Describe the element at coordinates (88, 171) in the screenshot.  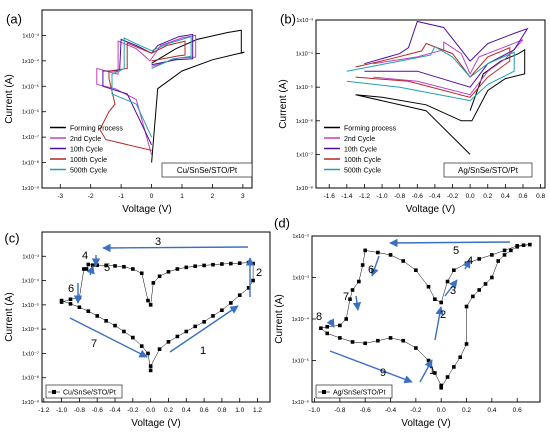
I see `legend-entry: 500th Cycle` at that location.